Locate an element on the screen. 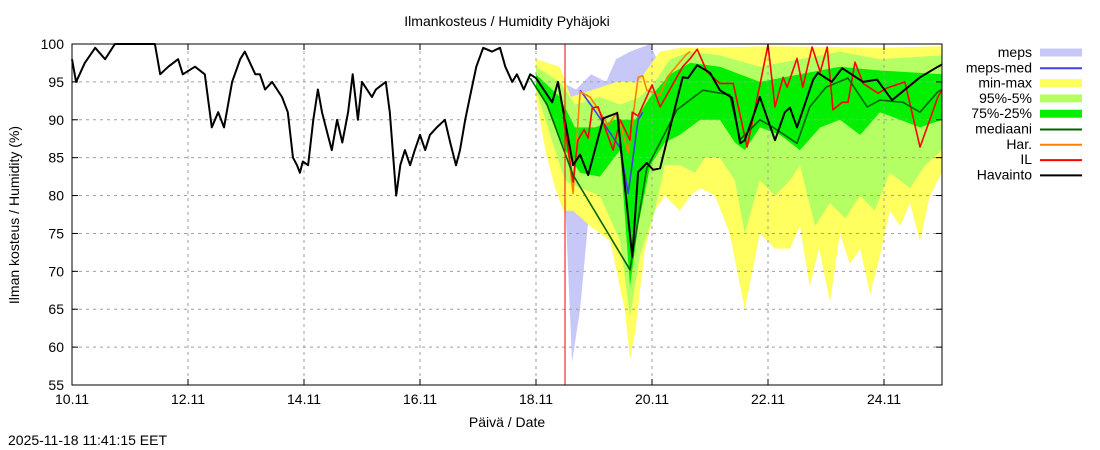 This screenshot has height=450, width=1100. x-tick-label: 18.11 is located at coordinates (536, 399).